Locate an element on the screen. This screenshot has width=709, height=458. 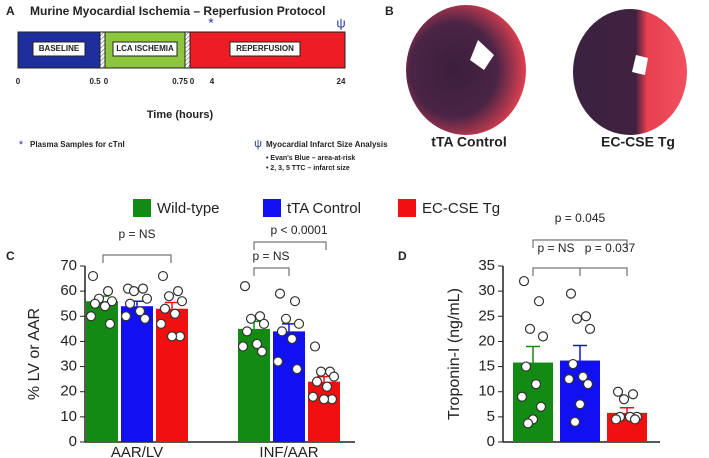
note: Plasma Samples for cTnI is located at coordinates (77, 144).